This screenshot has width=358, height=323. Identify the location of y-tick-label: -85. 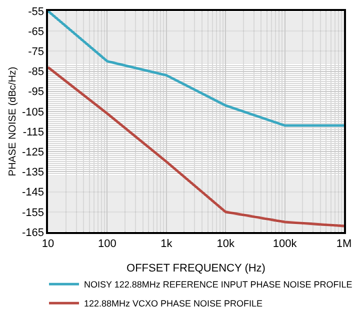
(36, 72).